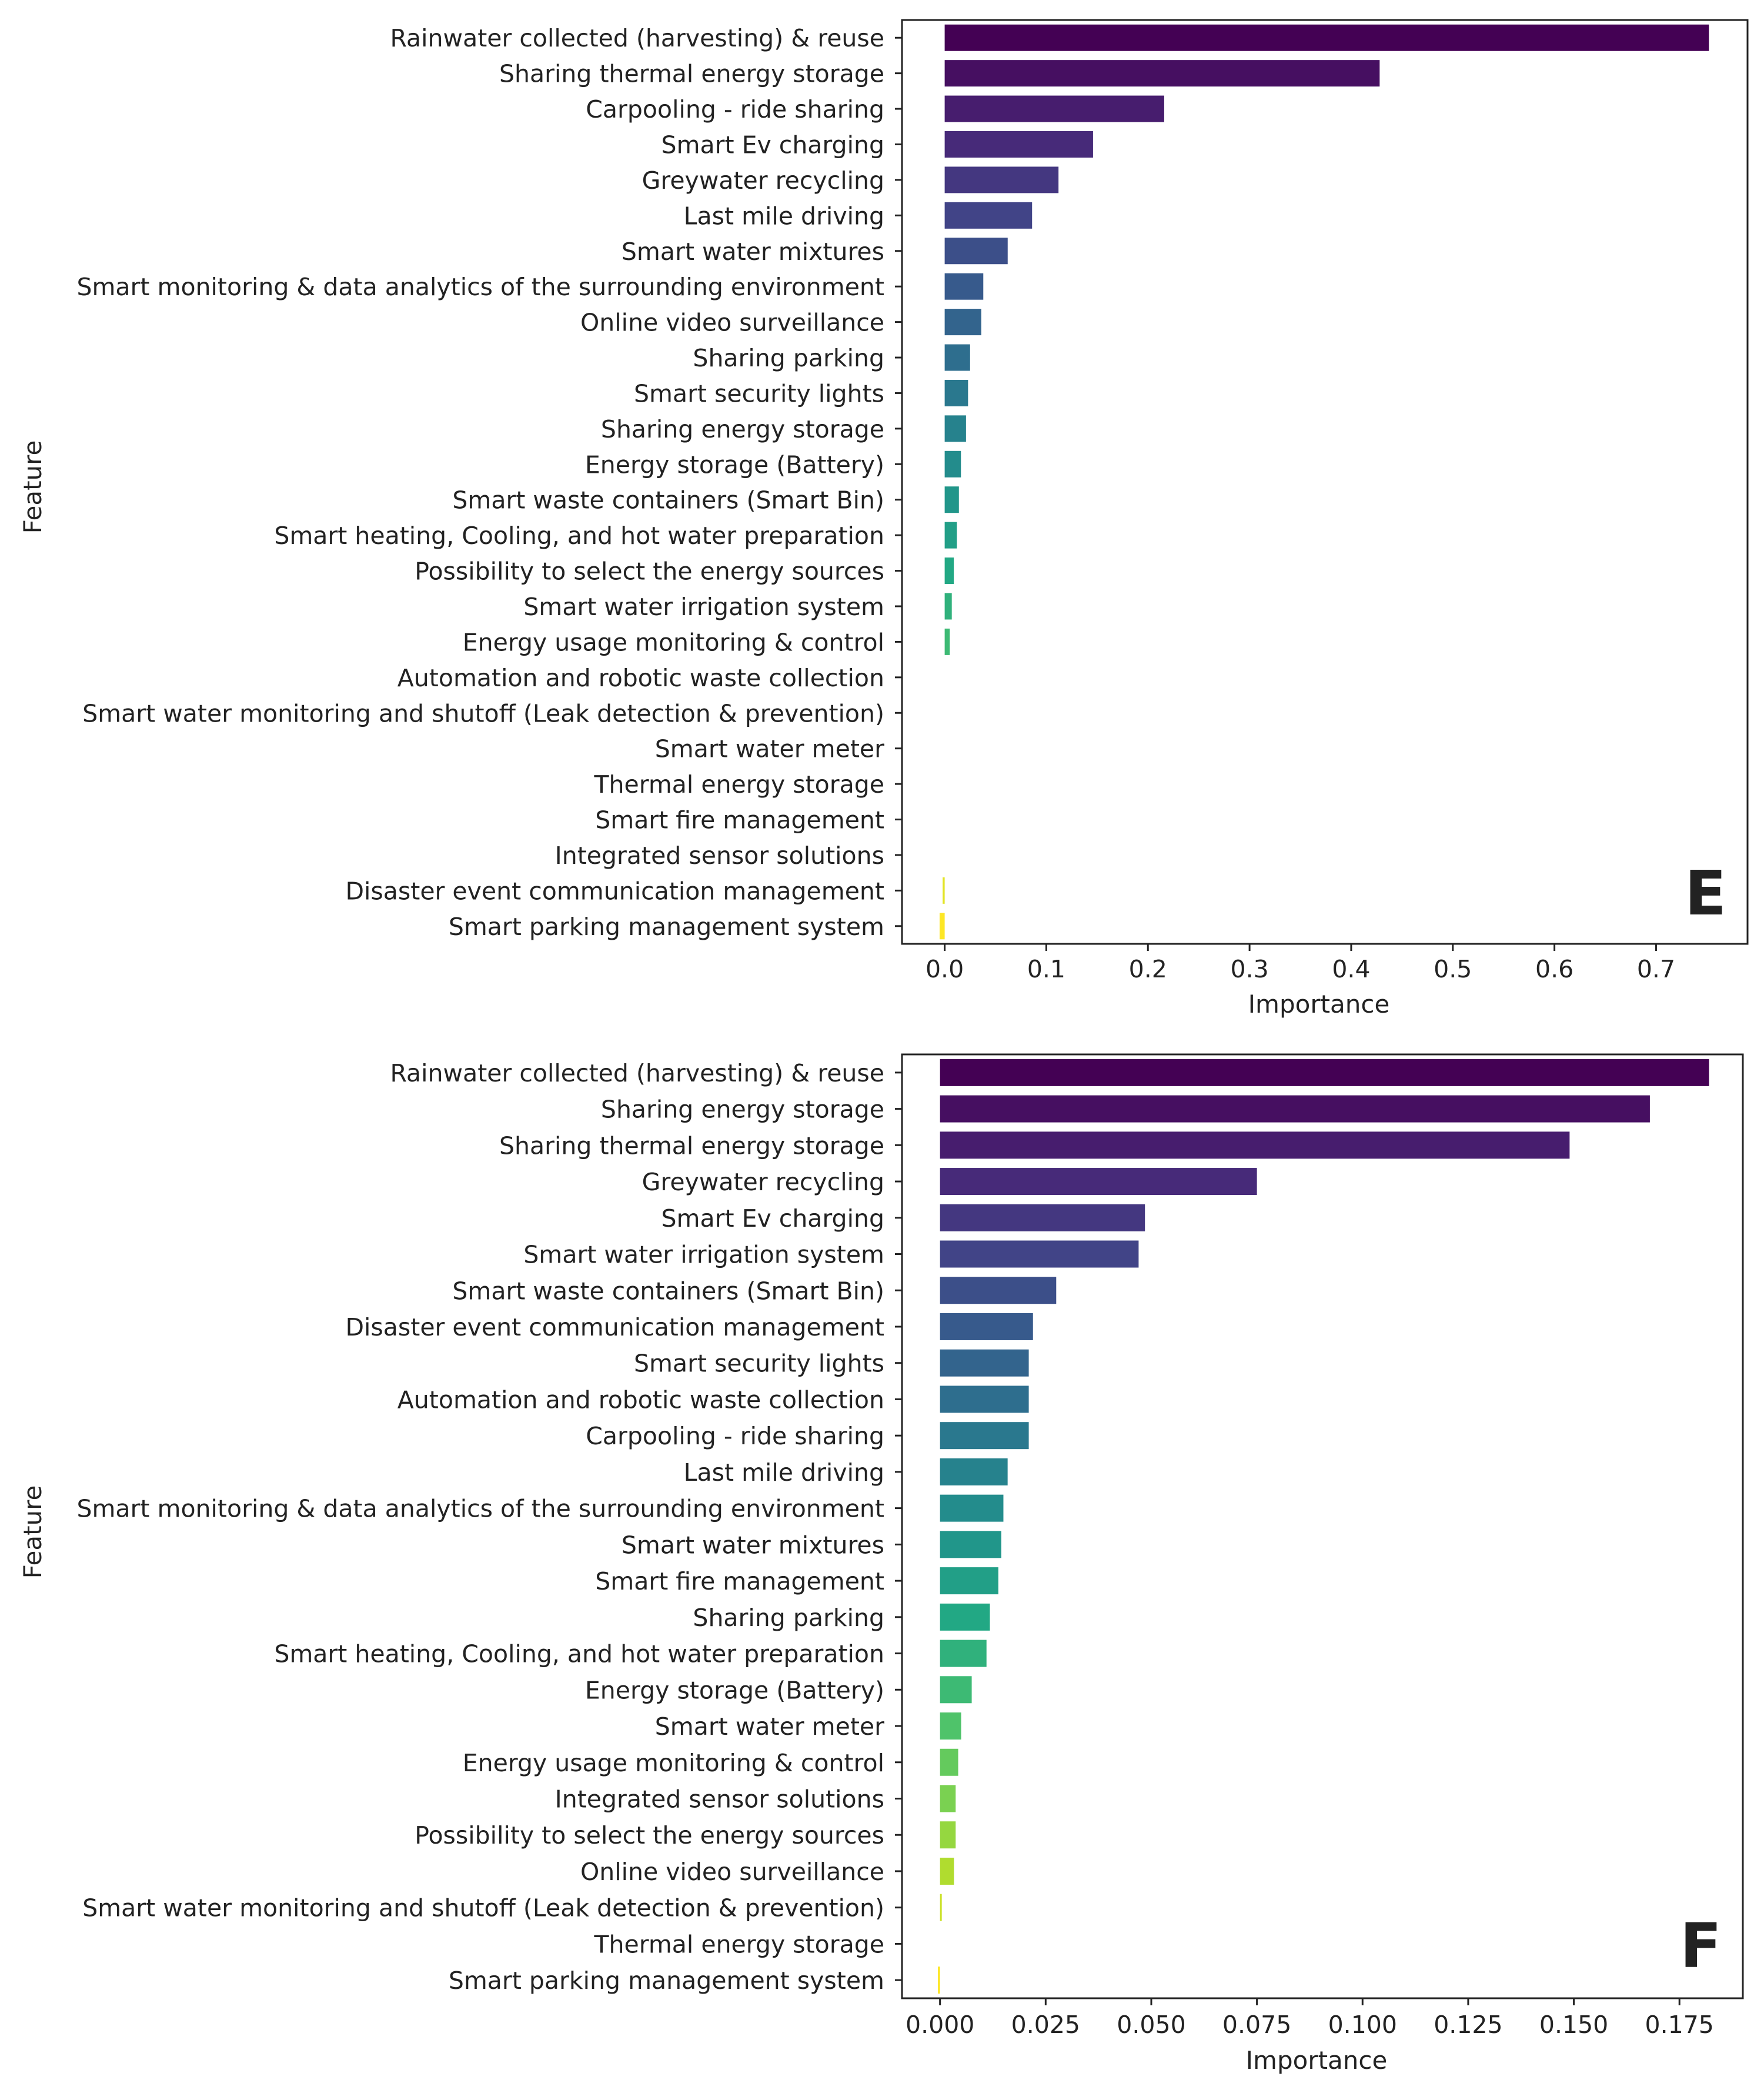 Image resolution: width=1764 pixels, height=2090 pixels. What do you see at coordinates (1468, 2025) in the screenshot?
I see `x-tick-label: 0.125` at bounding box center [1468, 2025].